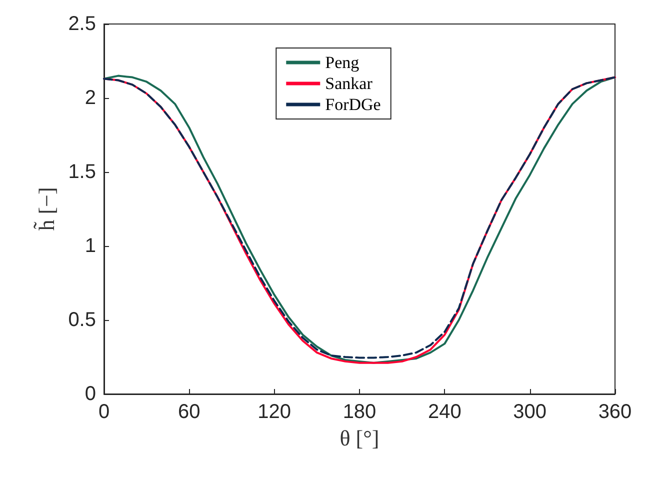  What do you see at coordinates (349, 83) in the screenshot?
I see `legend-label: Sankar` at bounding box center [349, 83].